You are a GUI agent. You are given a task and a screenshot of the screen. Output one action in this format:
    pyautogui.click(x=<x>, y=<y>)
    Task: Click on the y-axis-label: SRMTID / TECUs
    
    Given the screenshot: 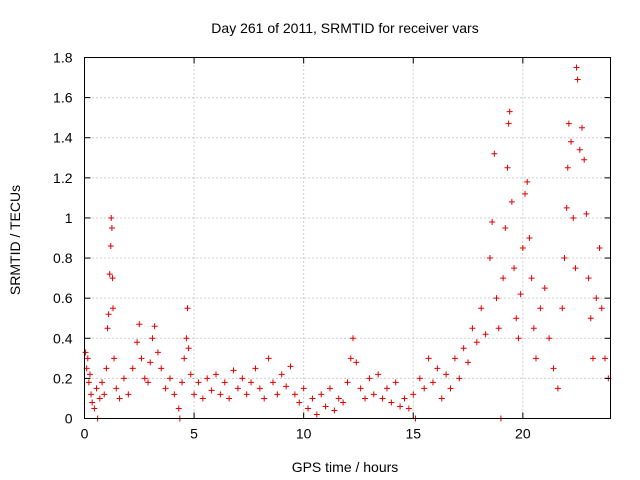 What is the action you would take?
    pyautogui.click(x=15, y=240)
    